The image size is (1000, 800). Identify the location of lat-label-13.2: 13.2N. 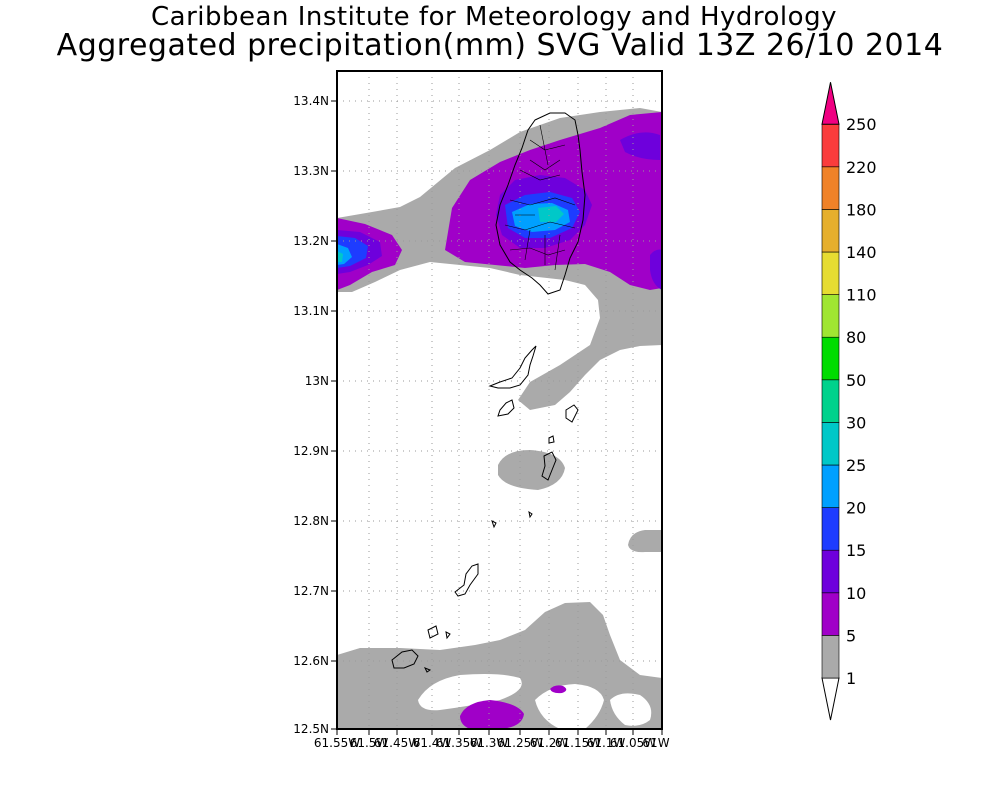
(311, 241).